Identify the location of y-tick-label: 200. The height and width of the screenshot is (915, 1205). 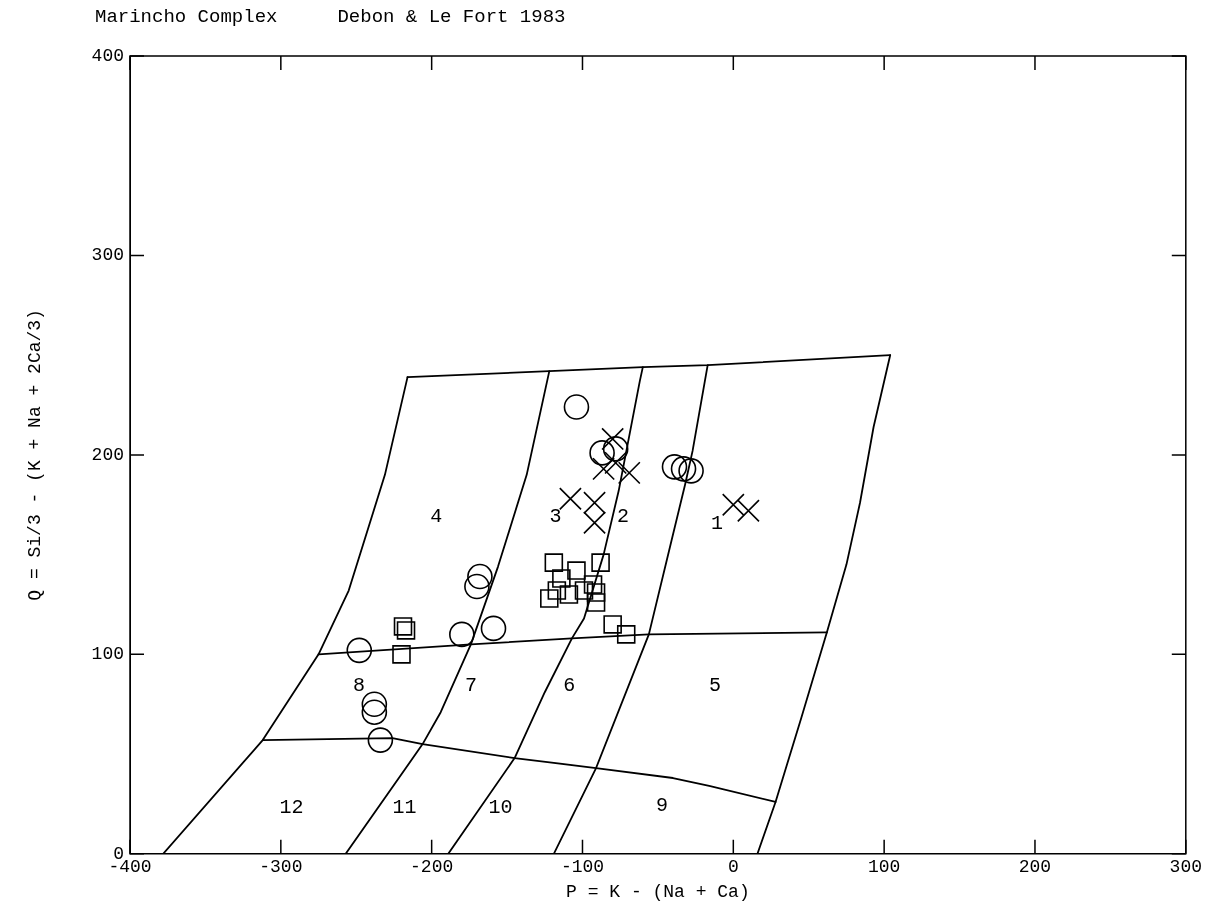
(108, 454).